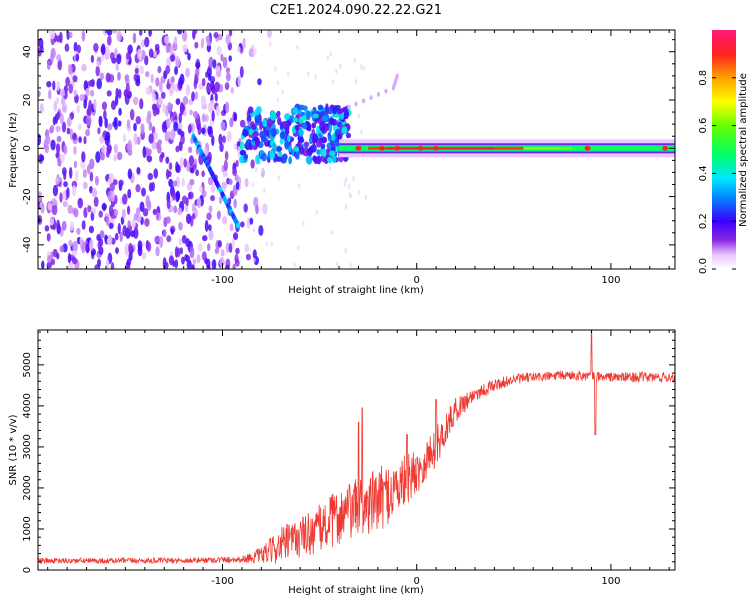 This screenshot has width=750, height=600. What do you see at coordinates (13, 150) in the screenshot?
I see `spectrogram-ylabel: Frequency (Hz)` at bounding box center [13, 150].